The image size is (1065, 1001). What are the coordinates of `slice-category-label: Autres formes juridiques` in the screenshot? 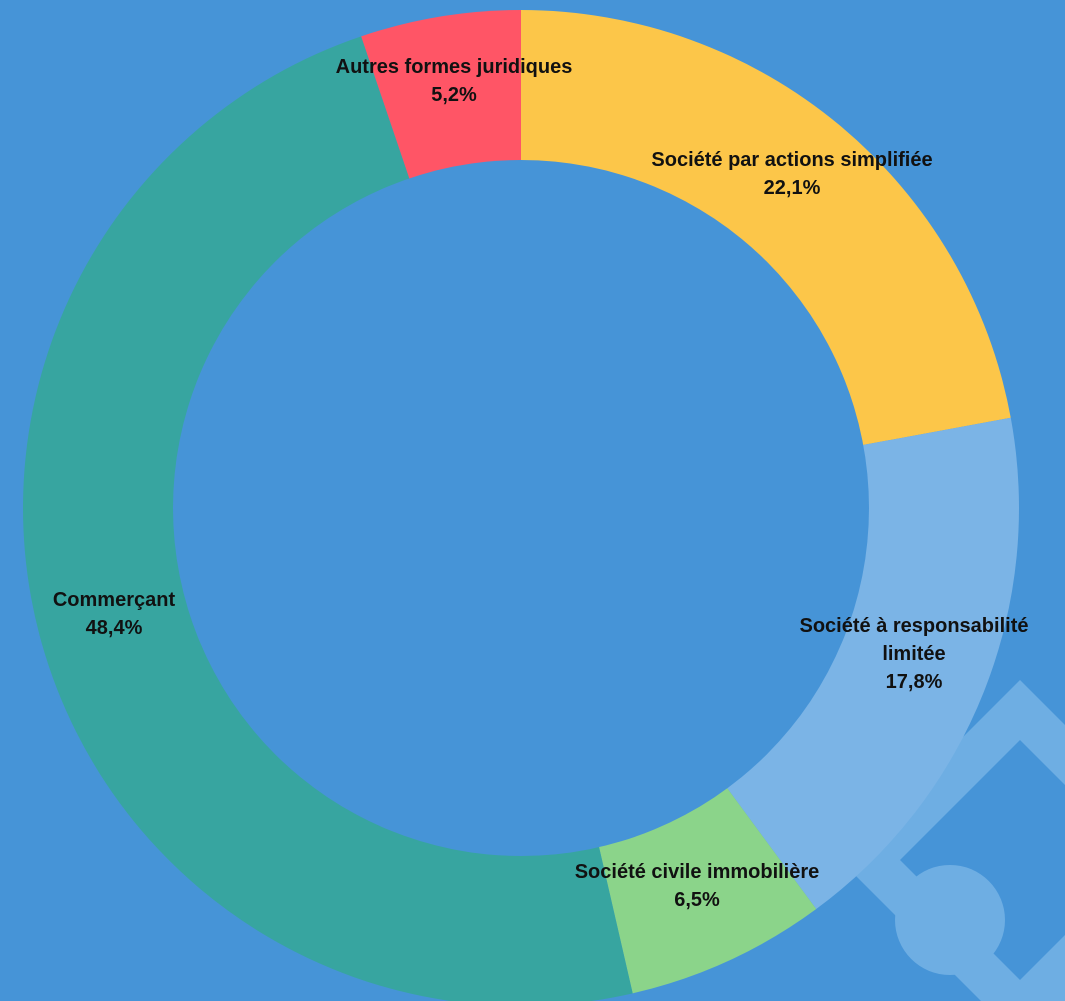 It's located at (454, 67).